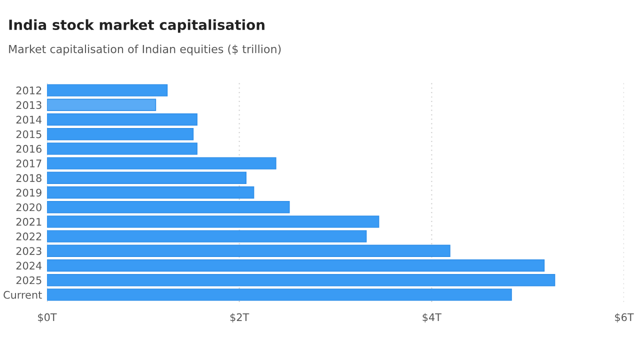  I want to click on y-tick-label: 2023, so click(29, 251).